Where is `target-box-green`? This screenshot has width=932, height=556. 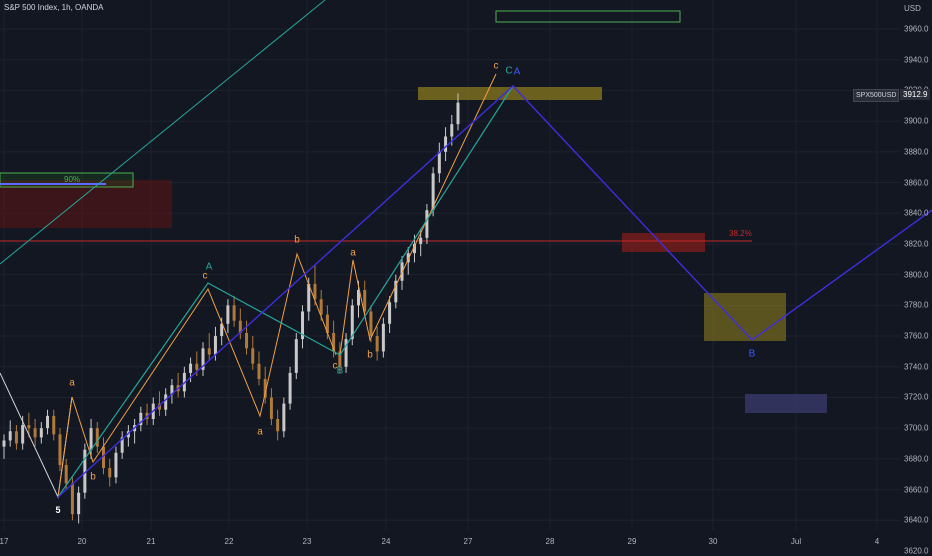
target-box-green is located at coordinates (588, 16).